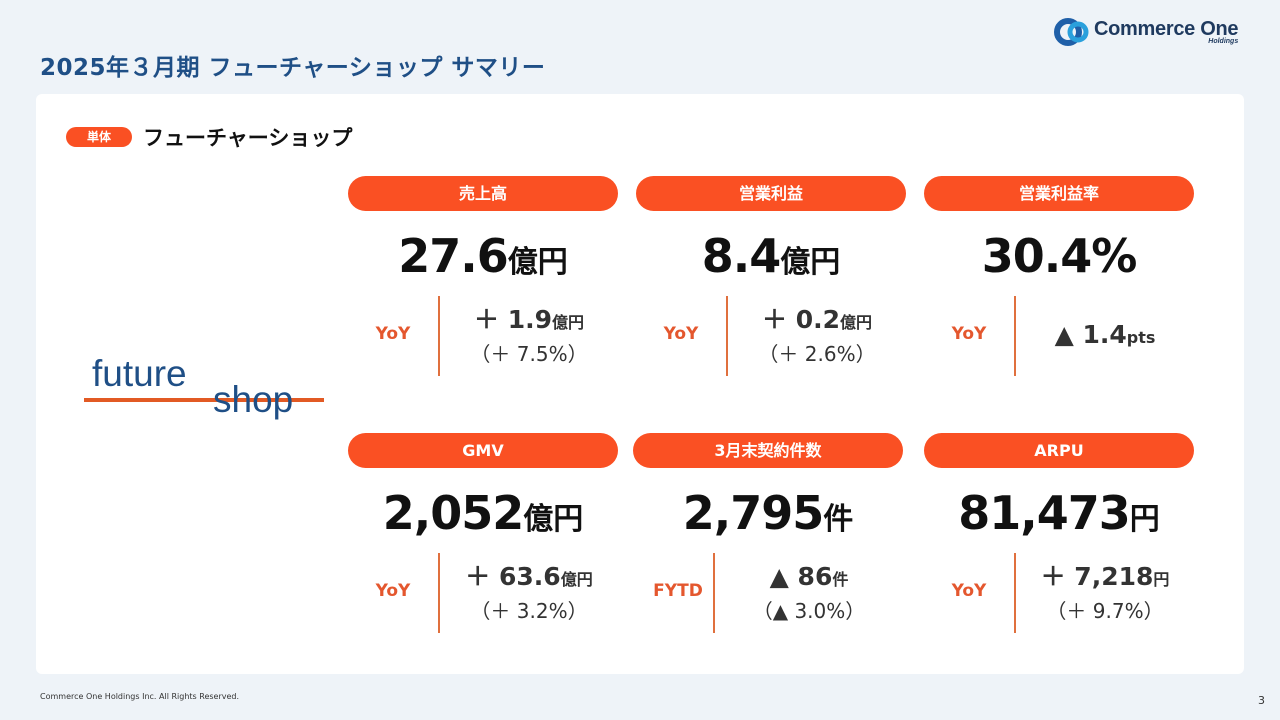  Describe the element at coordinates (1059, 256) in the screenshot. I see `metric-value-number: 30.4%` at that location.